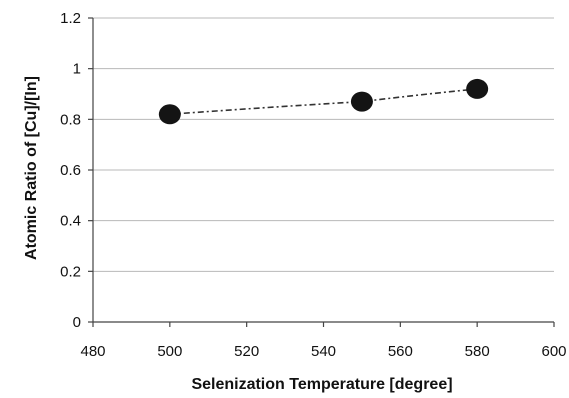 This screenshot has height=398, width=569. I want to click on x-tick-label: 520, so click(246, 351).